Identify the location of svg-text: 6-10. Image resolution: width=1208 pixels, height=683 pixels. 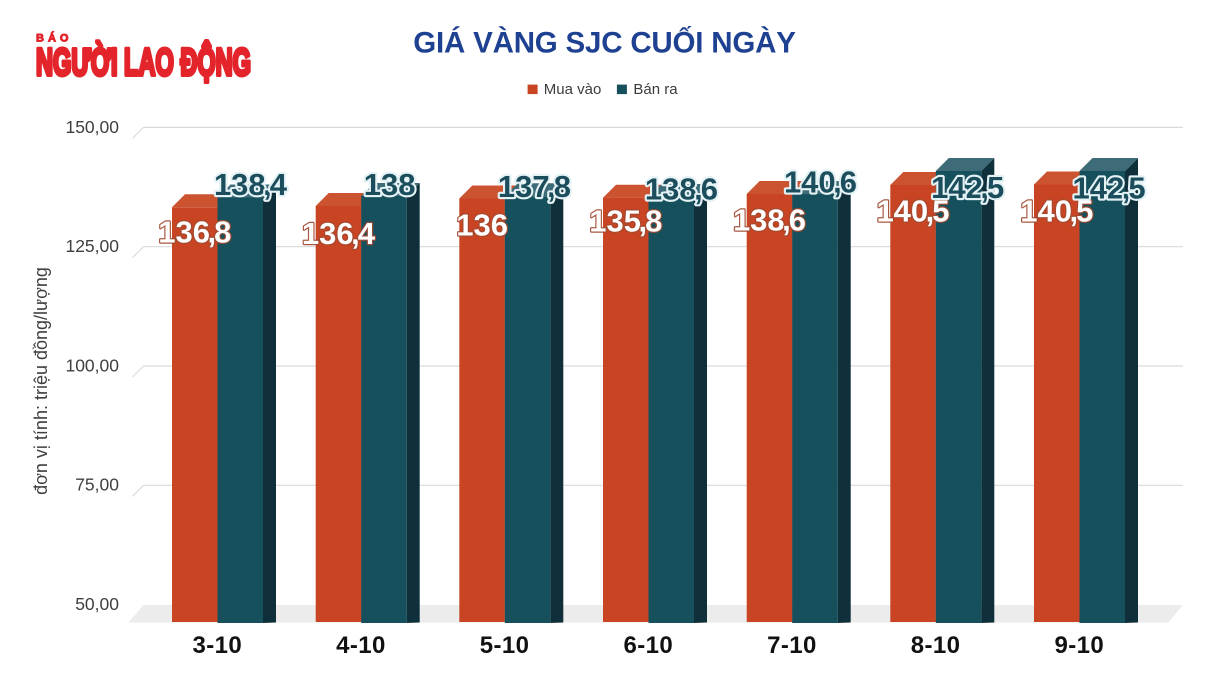
(648, 645).